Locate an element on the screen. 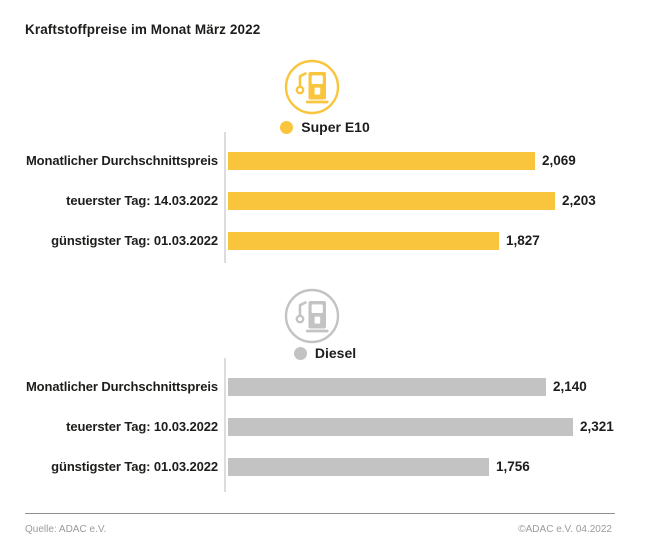 The width and height of the screenshot is (650, 560). bar-value: 2,321 is located at coordinates (597, 426).